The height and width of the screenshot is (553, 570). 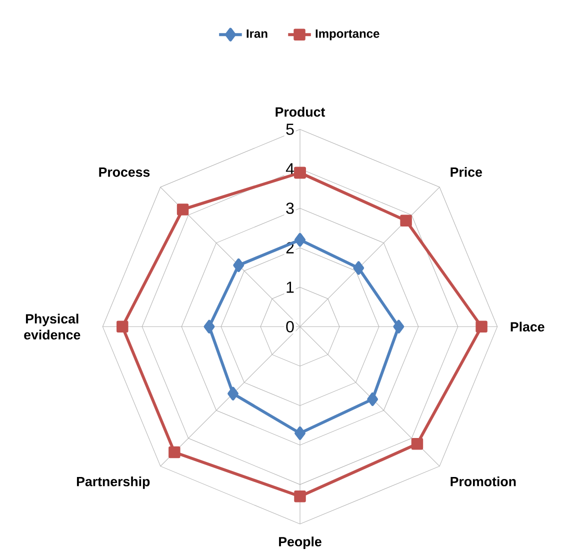 What do you see at coordinates (301, 111) in the screenshot?
I see `spoke-label: Product` at bounding box center [301, 111].